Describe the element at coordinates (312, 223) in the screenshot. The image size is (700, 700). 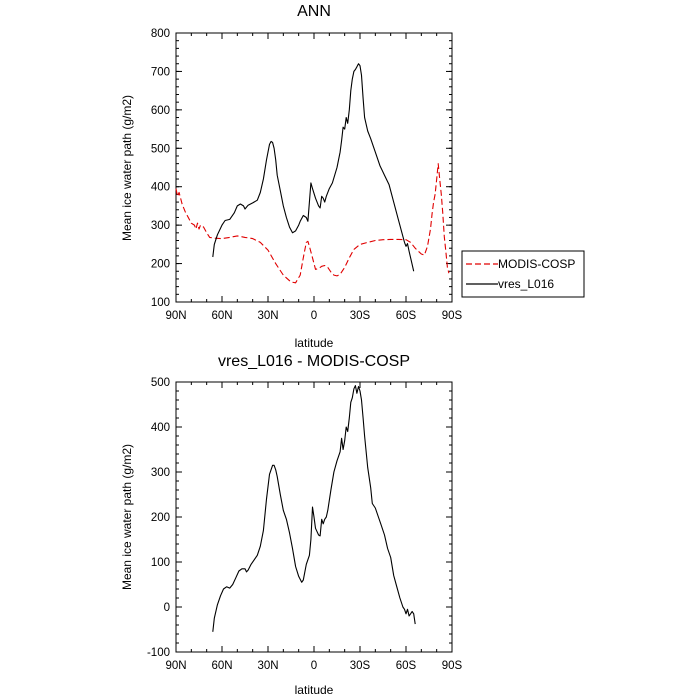
I see `top-series-modis-cosp` at that location.